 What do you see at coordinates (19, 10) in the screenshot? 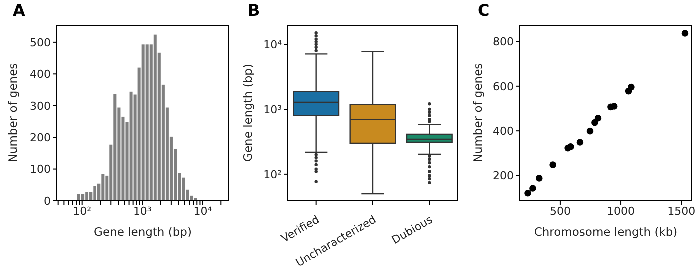
I see `chart-title: A` at bounding box center [19, 10].